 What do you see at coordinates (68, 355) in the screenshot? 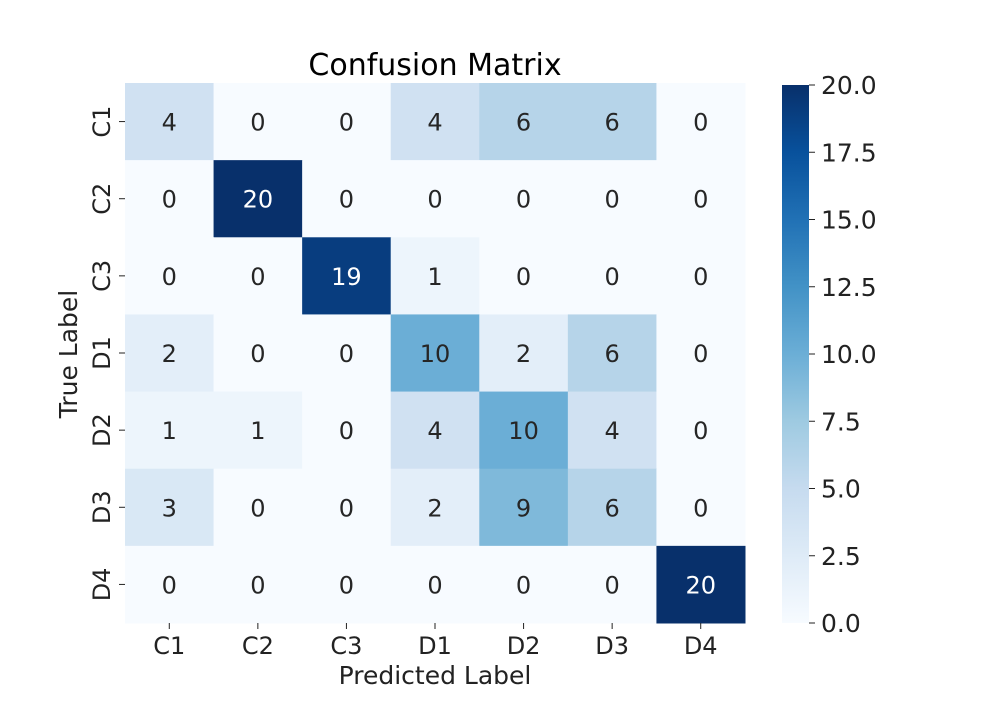
I see `y-axis-label: True Label` at bounding box center [68, 355].